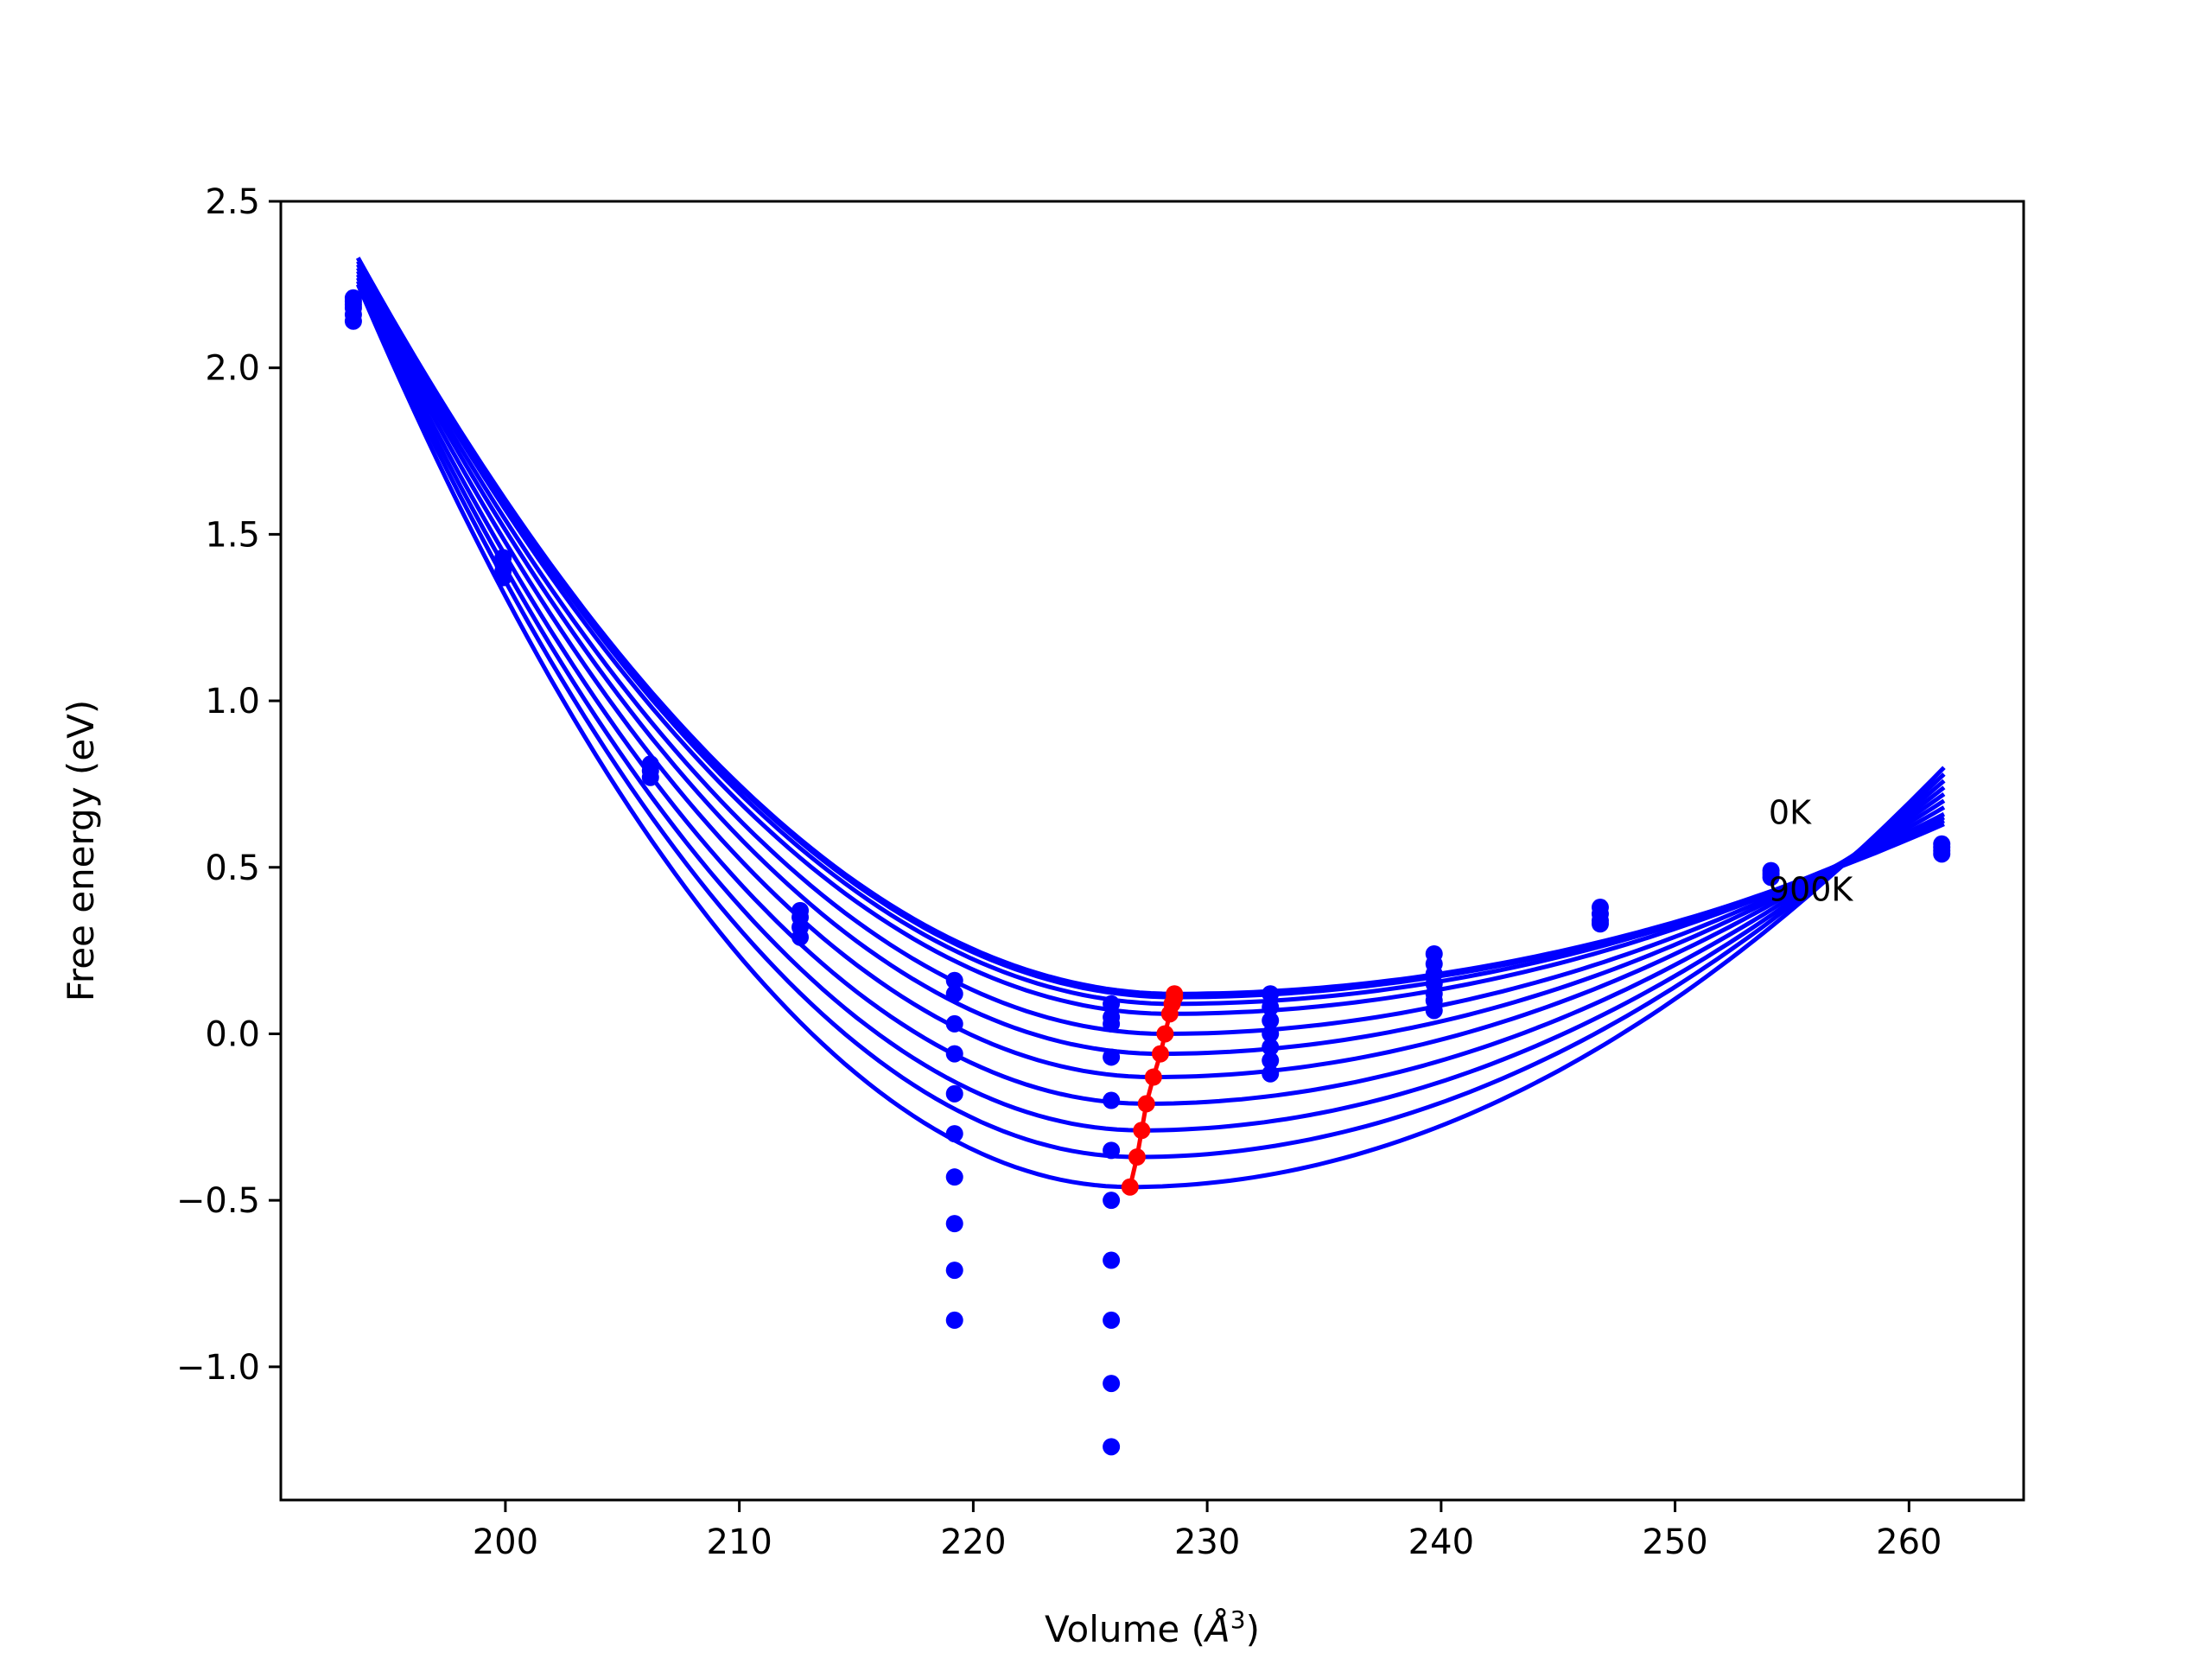 This screenshot has height=1659, width=2212. What do you see at coordinates (81, 851) in the screenshot?
I see `y-axis-label: Free energy (eV)` at bounding box center [81, 851].